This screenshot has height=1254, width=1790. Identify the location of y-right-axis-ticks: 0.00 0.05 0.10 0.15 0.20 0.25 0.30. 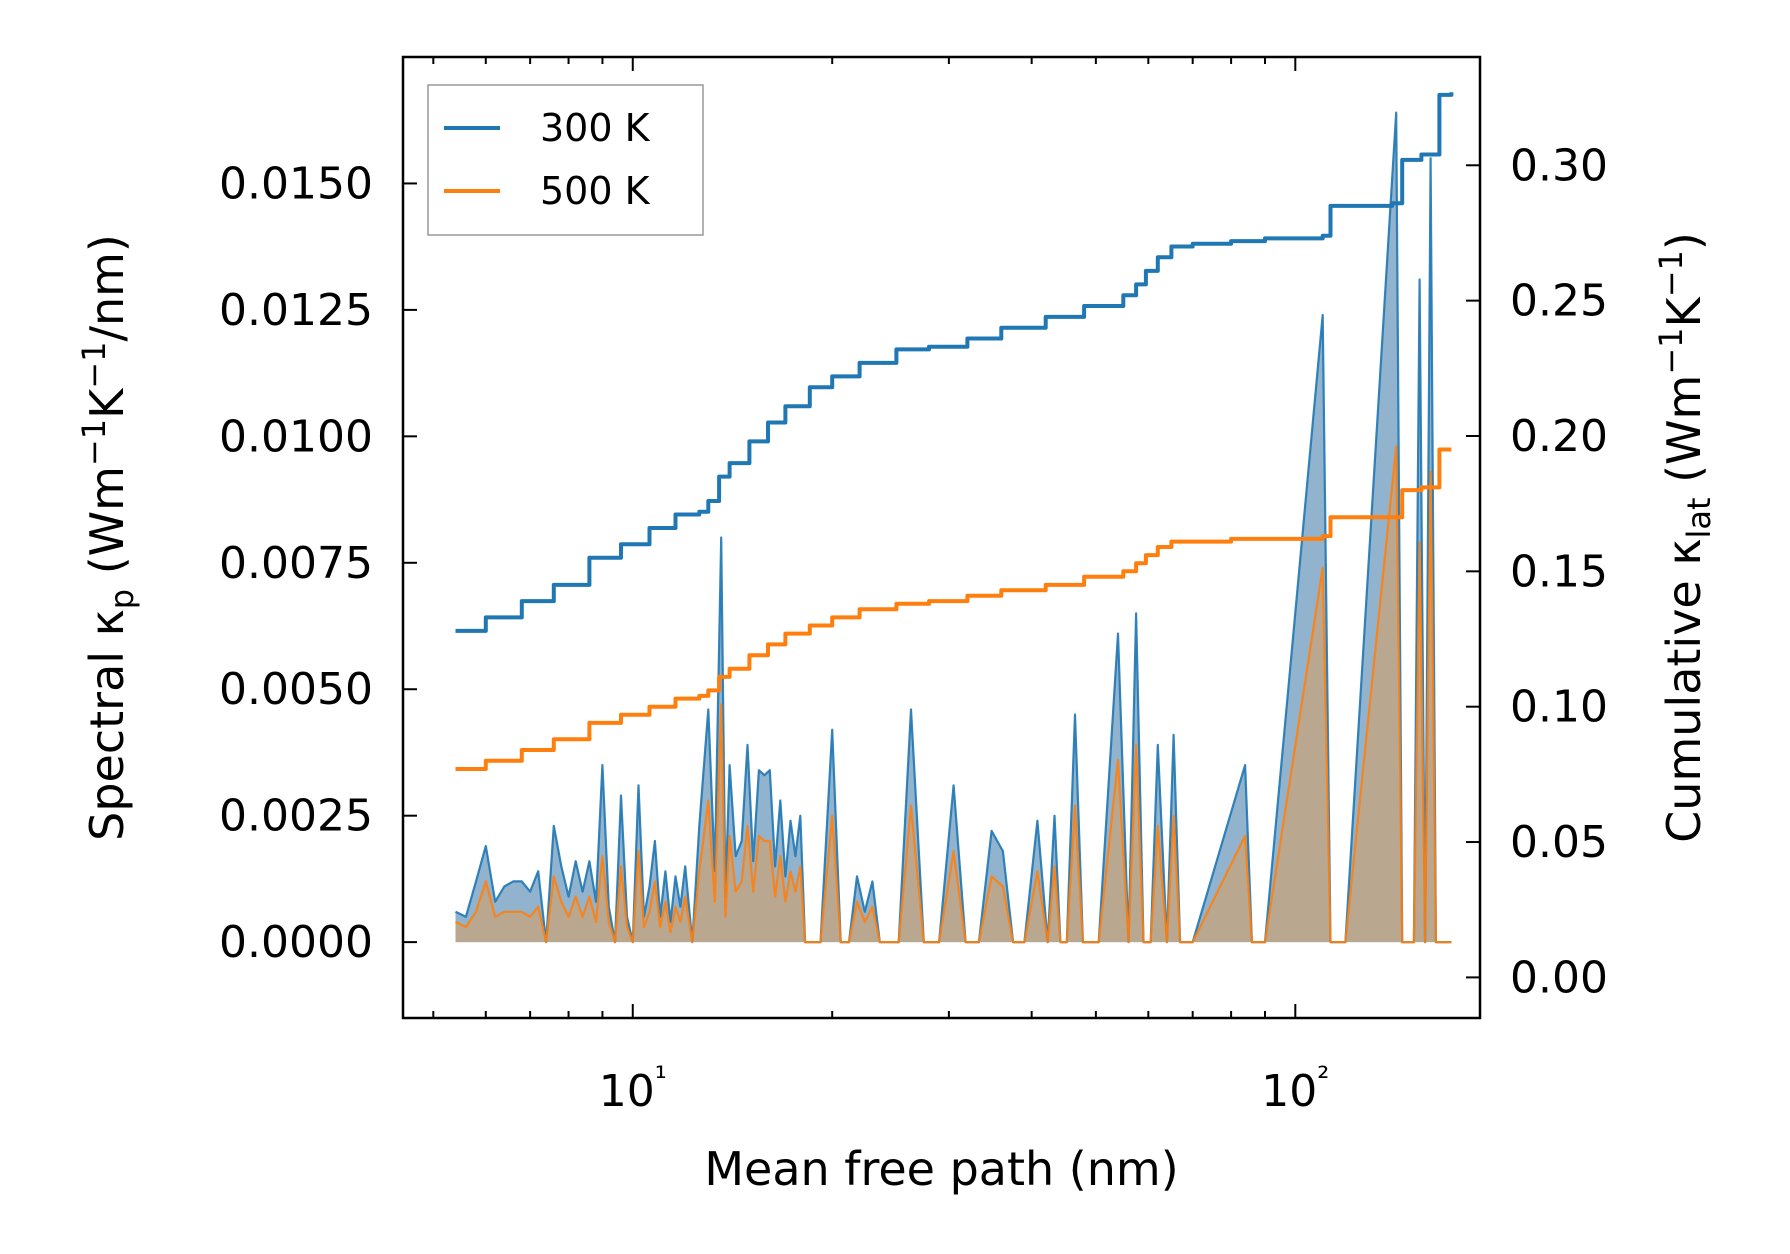
(1537, 571).